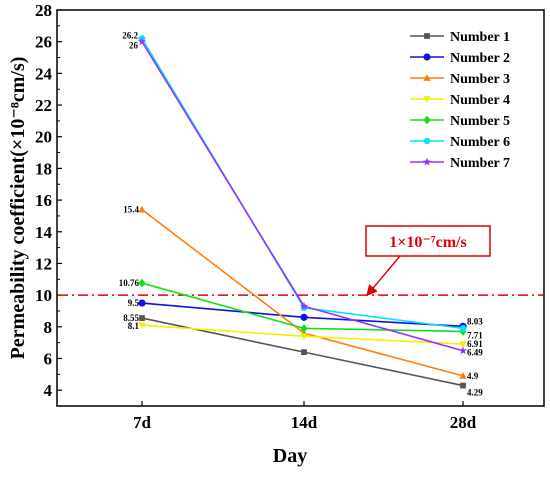 Image resolution: width=550 pixels, height=477 pixels. I want to click on data-label: 6.49, so click(475, 353).